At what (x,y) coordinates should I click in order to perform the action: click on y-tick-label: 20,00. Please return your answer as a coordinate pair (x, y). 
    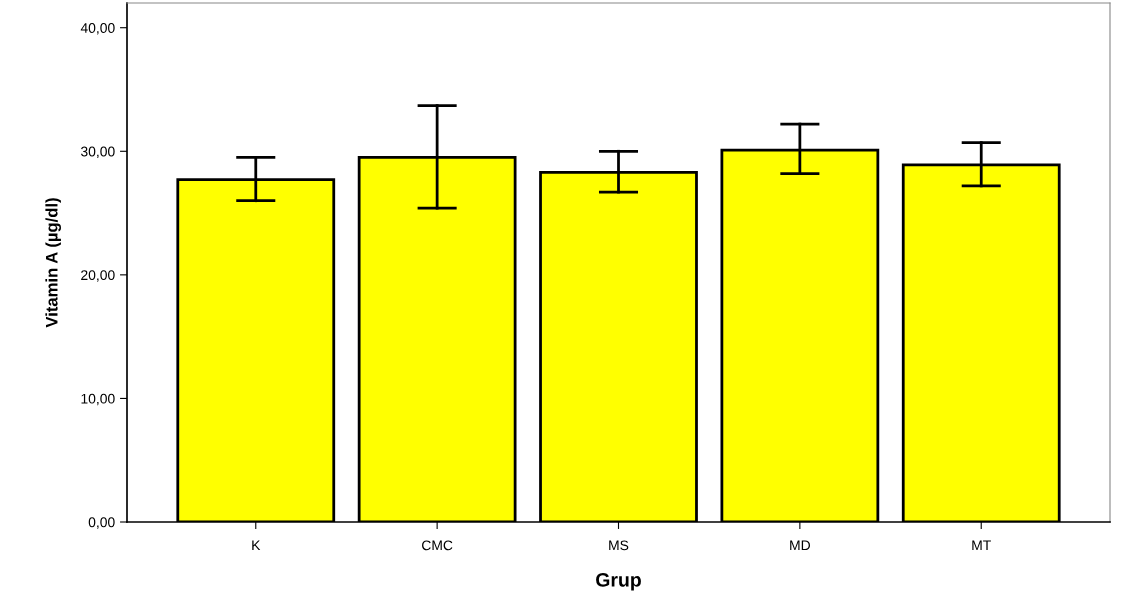
    Looking at the image, I should click on (98, 276).